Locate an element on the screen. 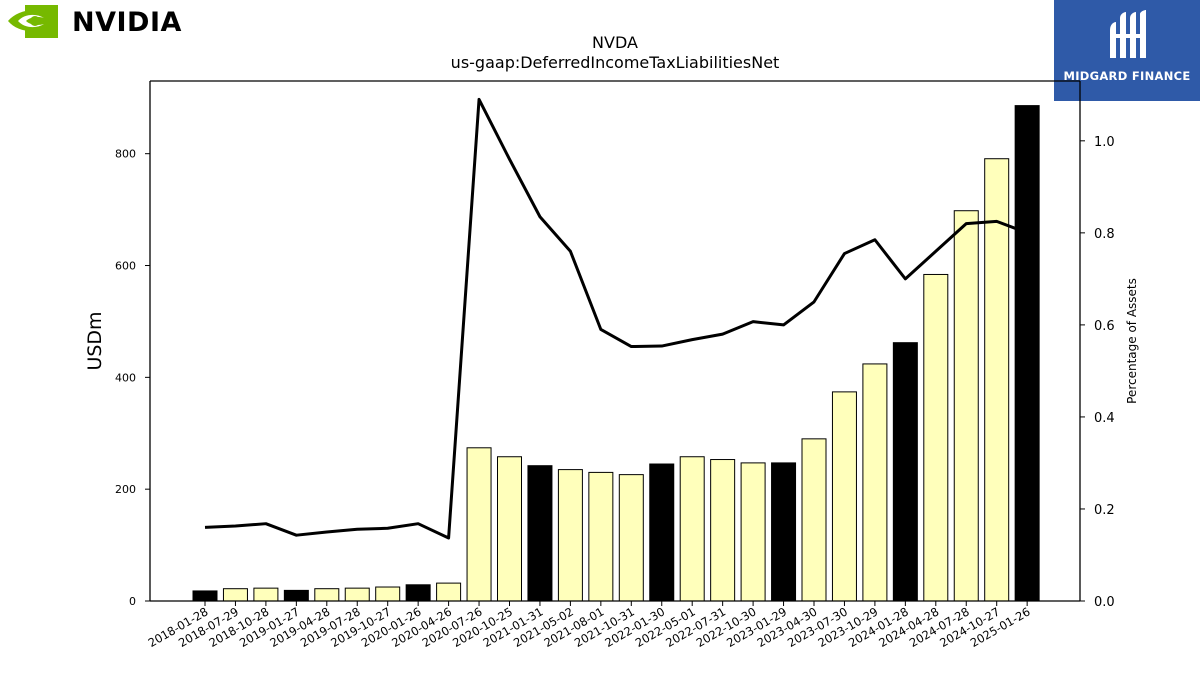 This screenshot has width=1200, height=675. y-tick-label-left: 600 is located at coordinates (125, 266).